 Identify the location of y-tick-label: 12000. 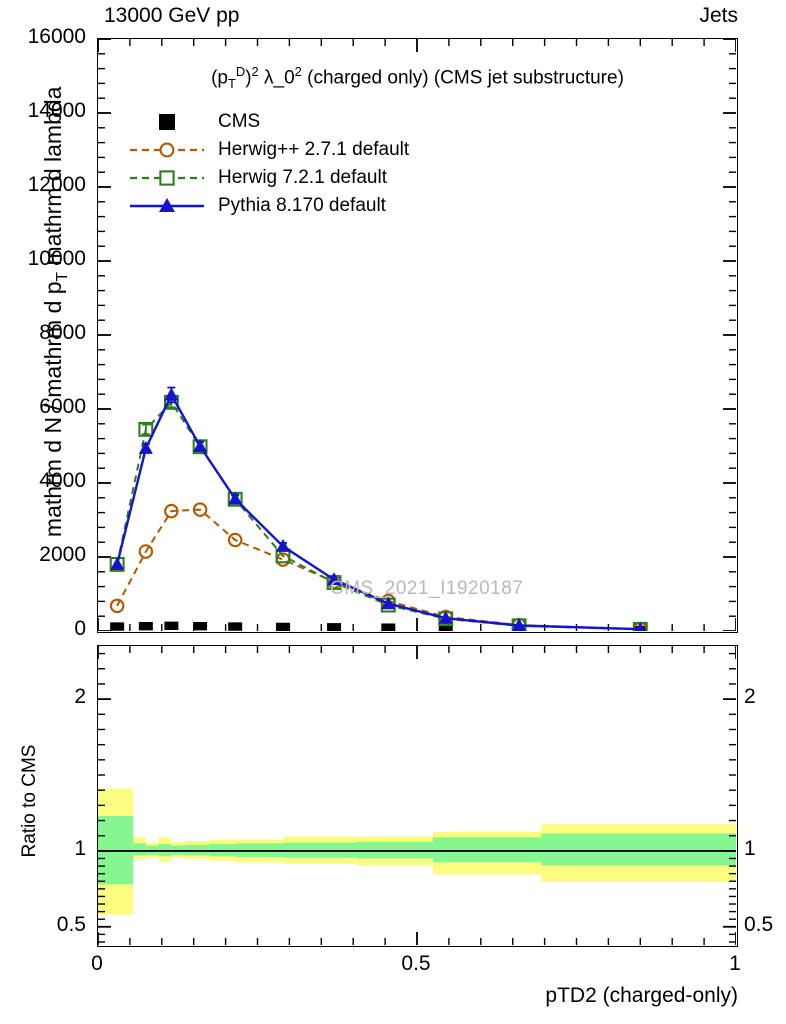
(56, 184).